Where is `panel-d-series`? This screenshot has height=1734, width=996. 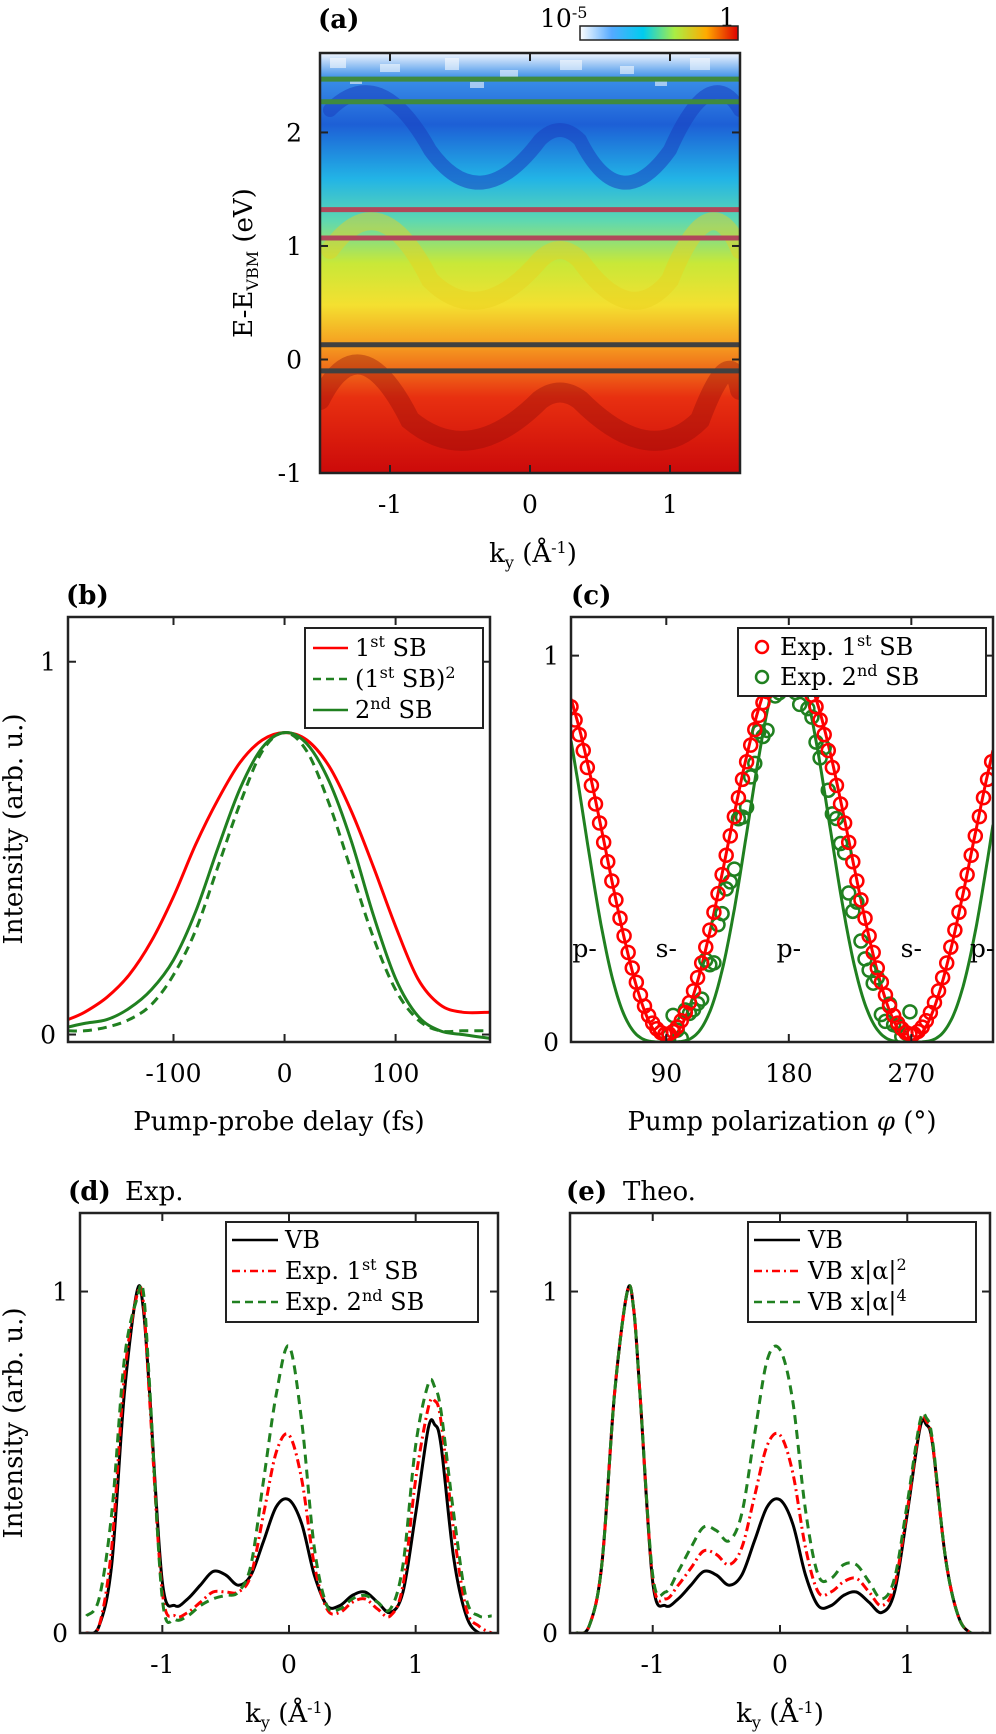 panel-d-series is located at coordinates (289, 1457).